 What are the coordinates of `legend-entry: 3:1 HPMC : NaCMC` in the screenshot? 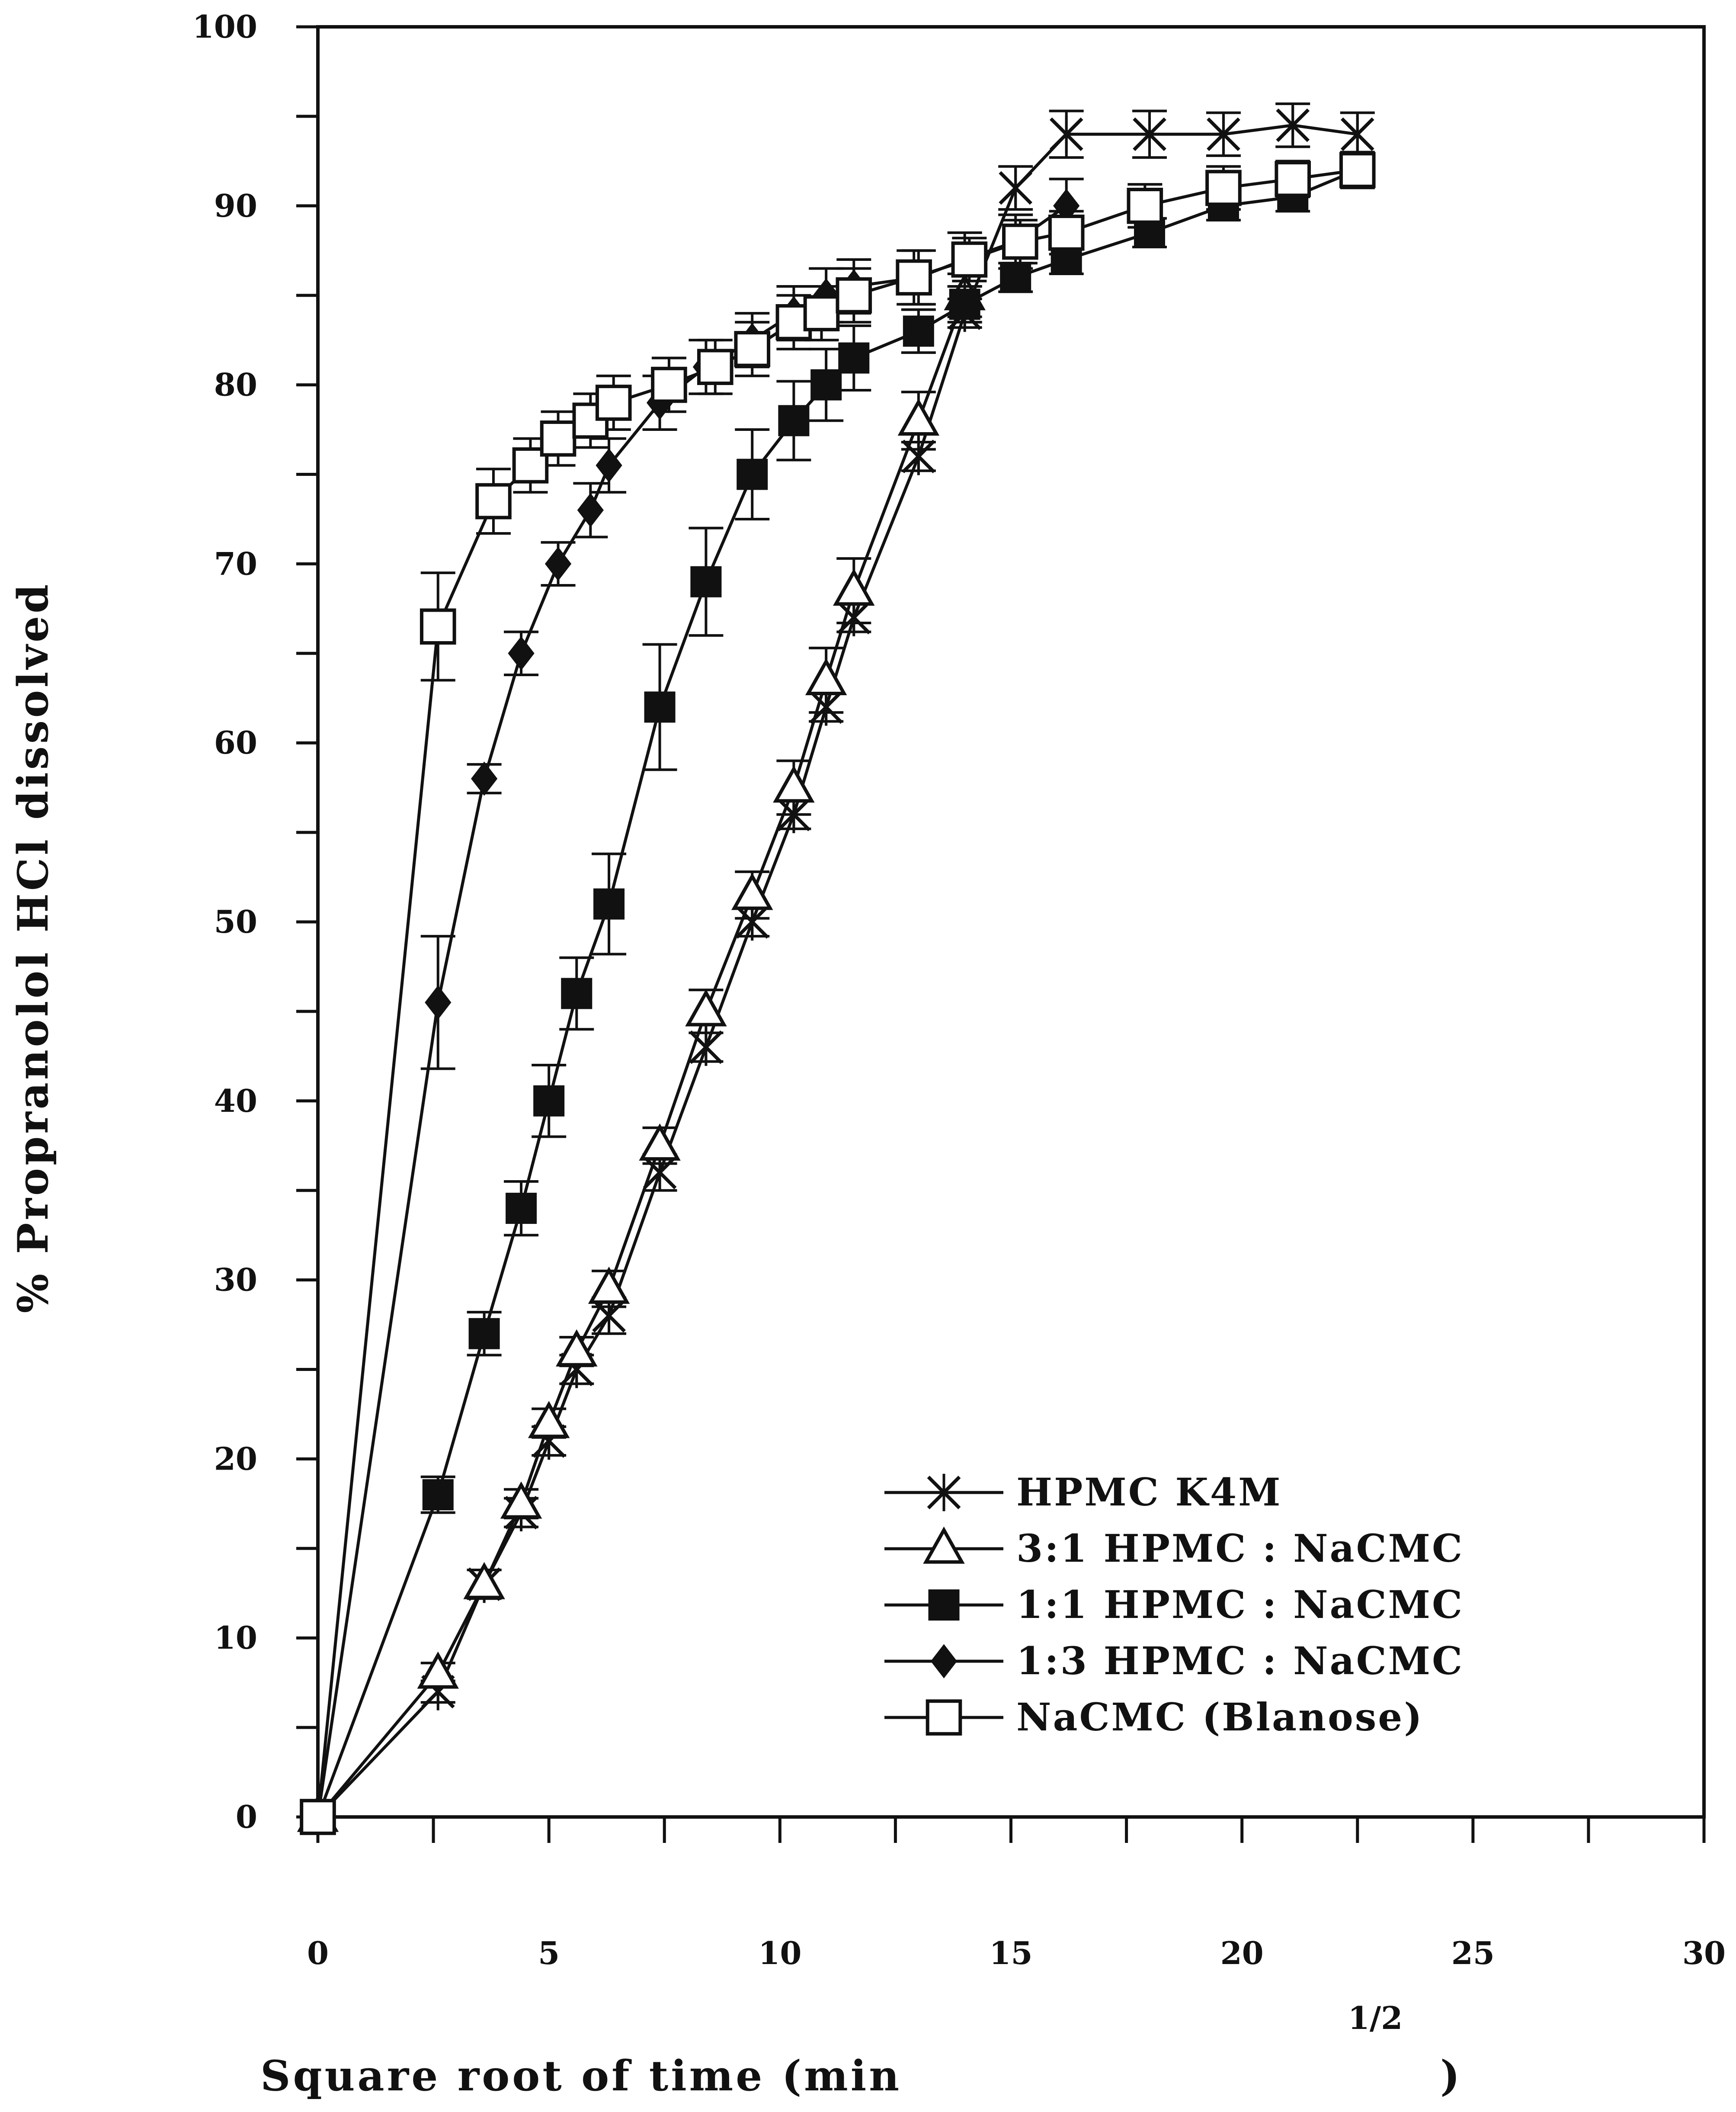 It's located at (1174, 1548).